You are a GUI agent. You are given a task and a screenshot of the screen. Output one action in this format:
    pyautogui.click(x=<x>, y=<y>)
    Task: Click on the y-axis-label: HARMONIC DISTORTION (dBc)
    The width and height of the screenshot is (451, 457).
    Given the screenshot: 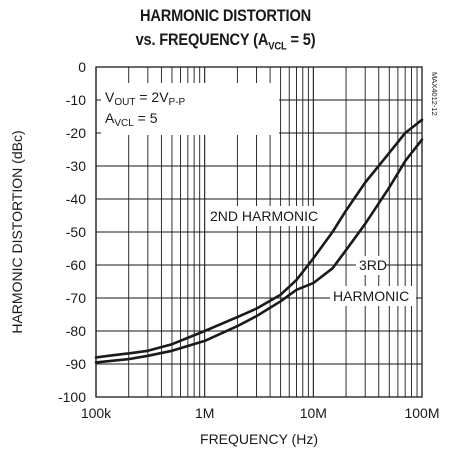 What is the action you would take?
    pyautogui.click(x=17, y=231)
    